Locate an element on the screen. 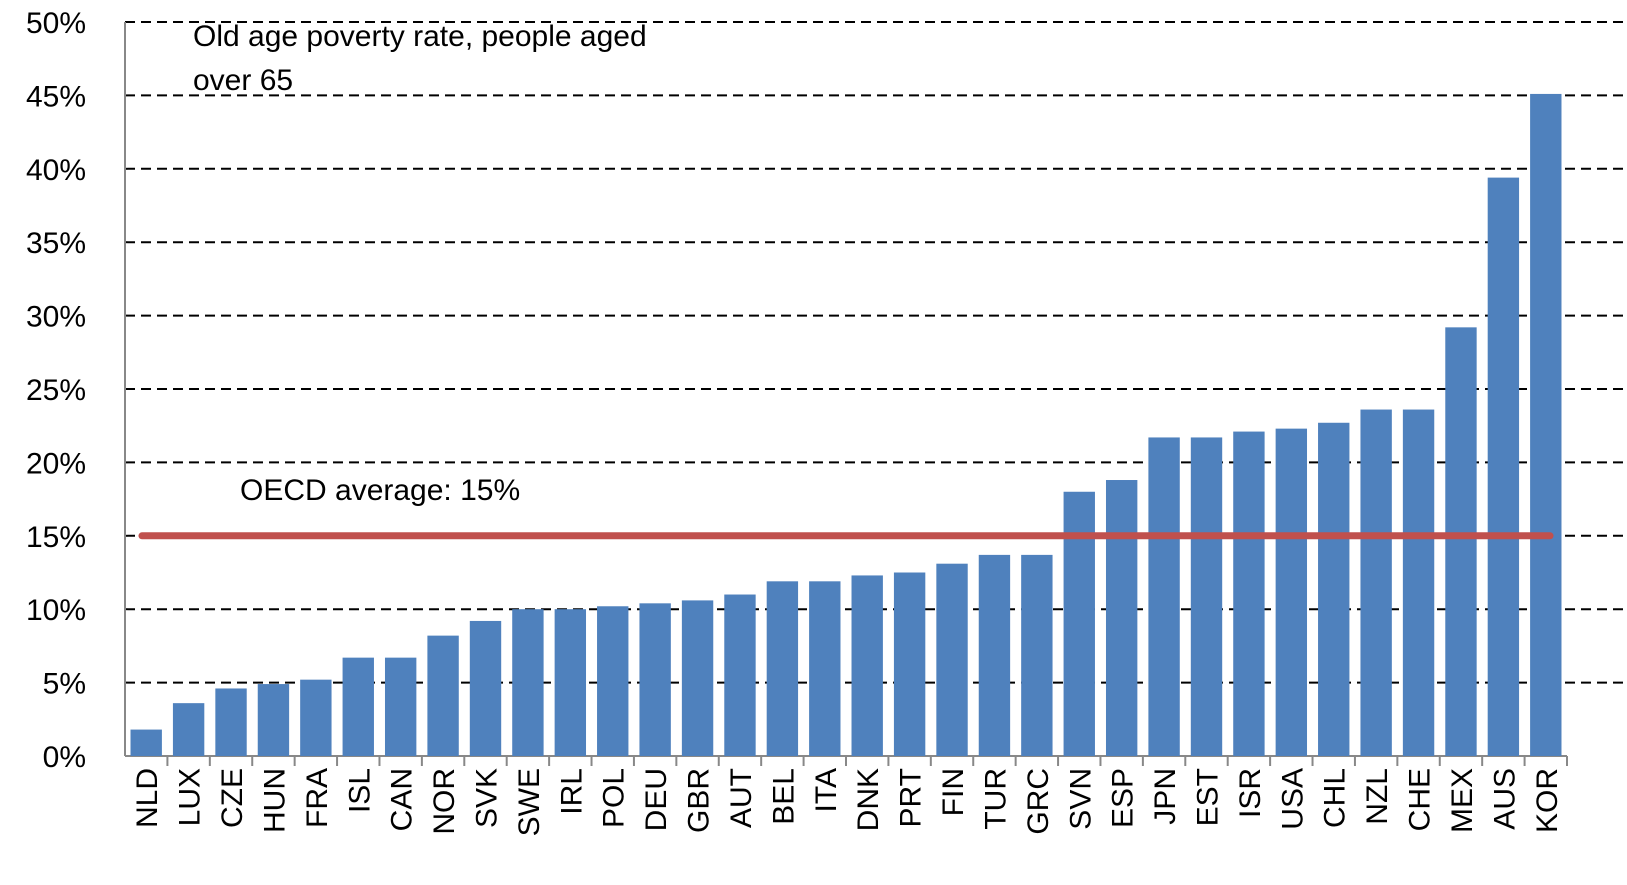 The width and height of the screenshot is (1627, 885). y-tick-label: 45% is located at coordinates (56, 96).